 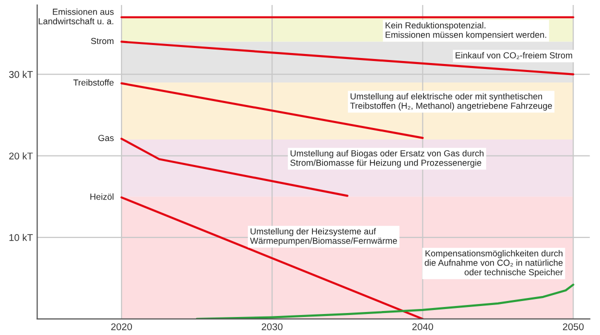 I want to click on x-tick-label: 2020, so click(x=121, y=326).